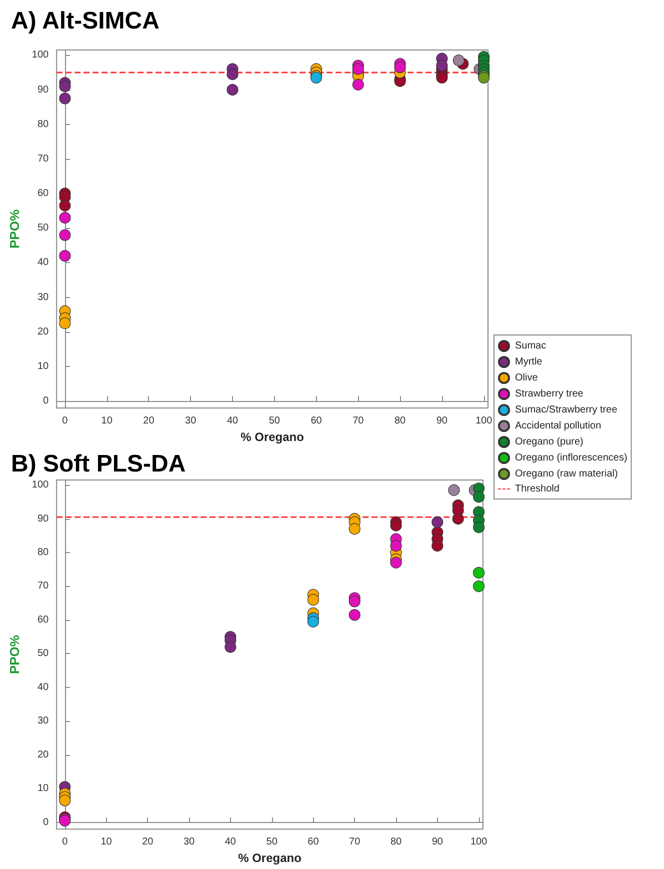 The width and height of the screenshot is (664, 869). What do you see at coordinates (85, 21) in the screenshot?
I see `chart-title: A) Alt-SIMCA` at bounding box center [85, 21].